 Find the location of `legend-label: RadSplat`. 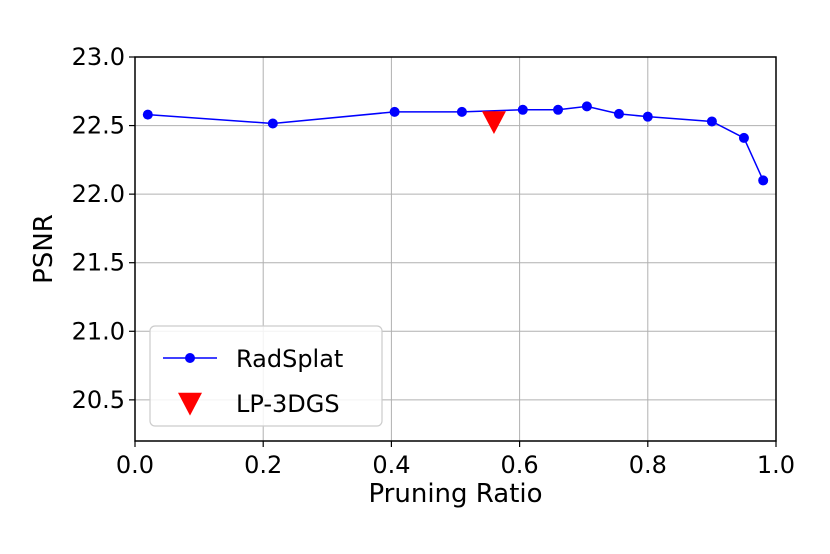

legend-label: RadSplat is located at coordinates (289, 359).